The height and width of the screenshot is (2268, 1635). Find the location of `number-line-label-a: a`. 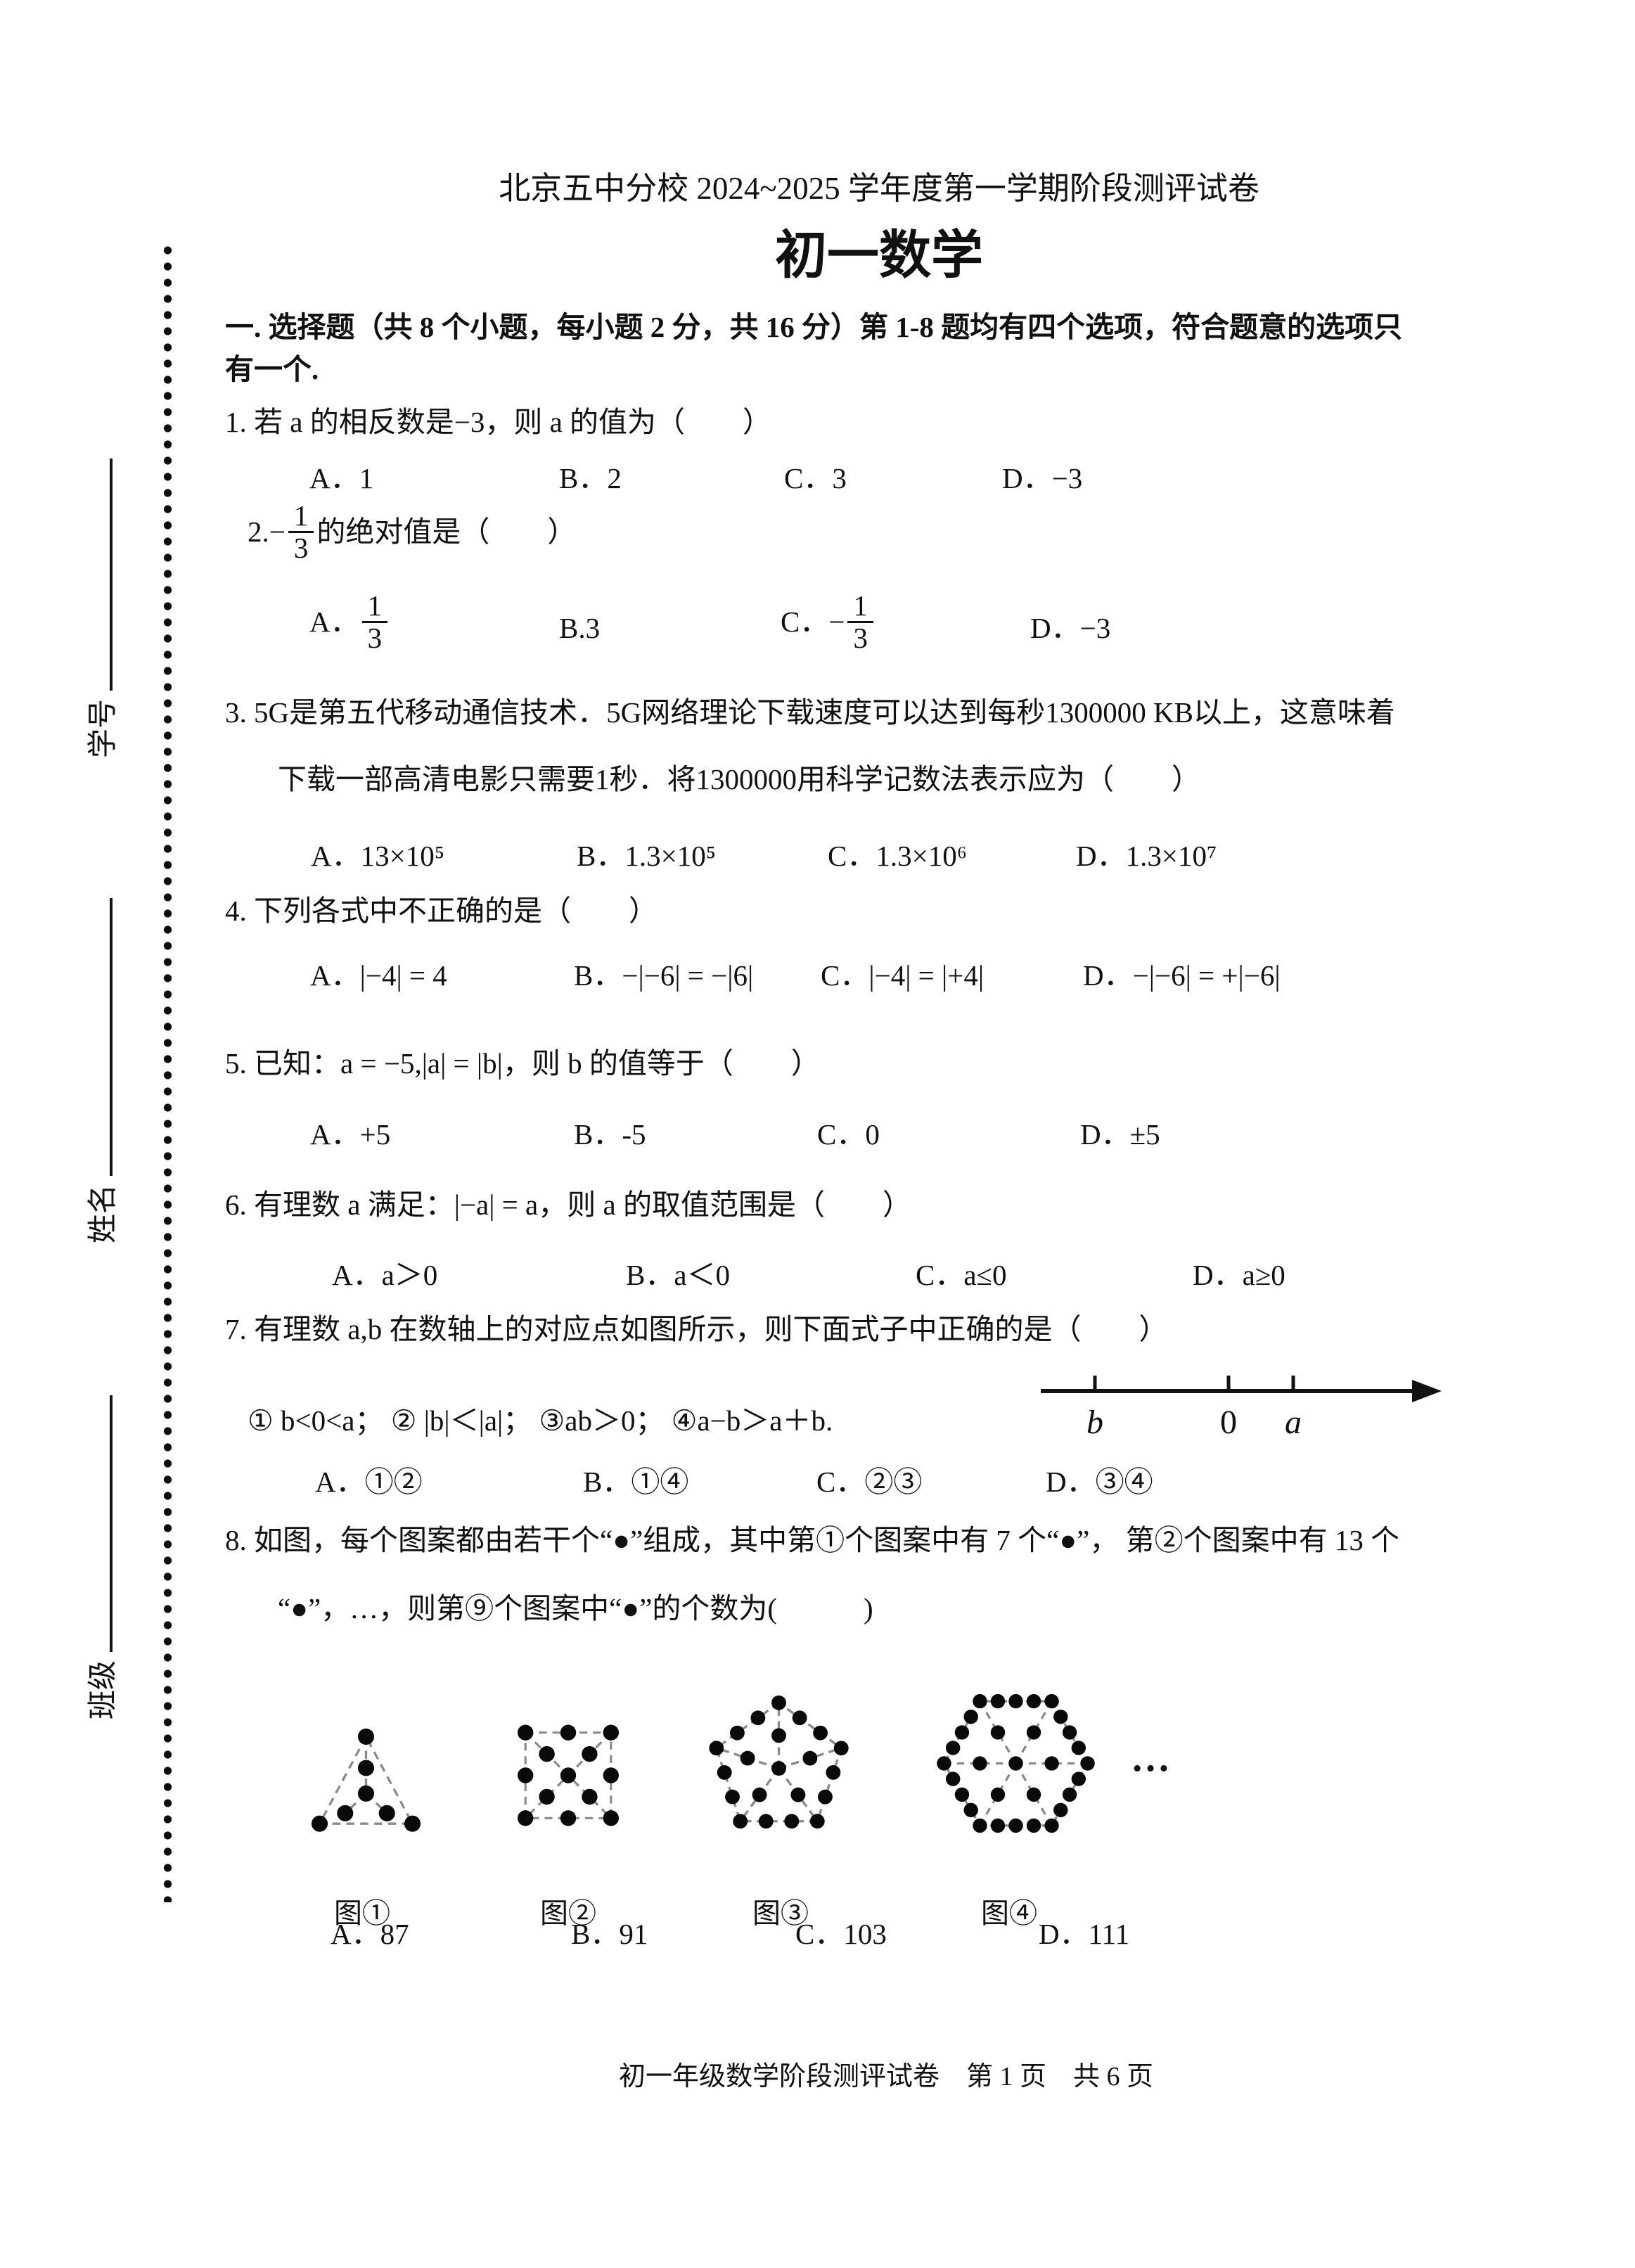

number-line-label-a: a is located at coordinates (1293, 1422).